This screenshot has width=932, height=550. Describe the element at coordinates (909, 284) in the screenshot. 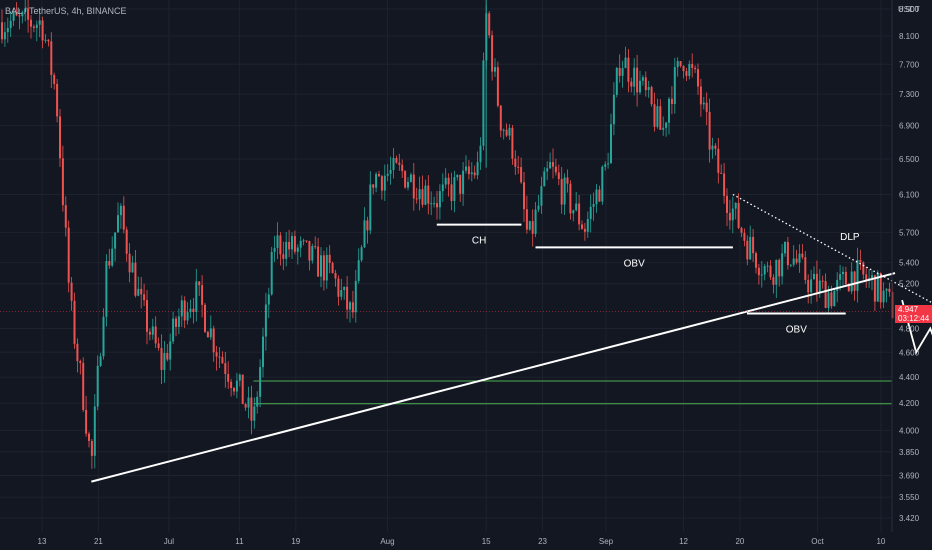

I see `y-tick-label: 5.200` at that location.